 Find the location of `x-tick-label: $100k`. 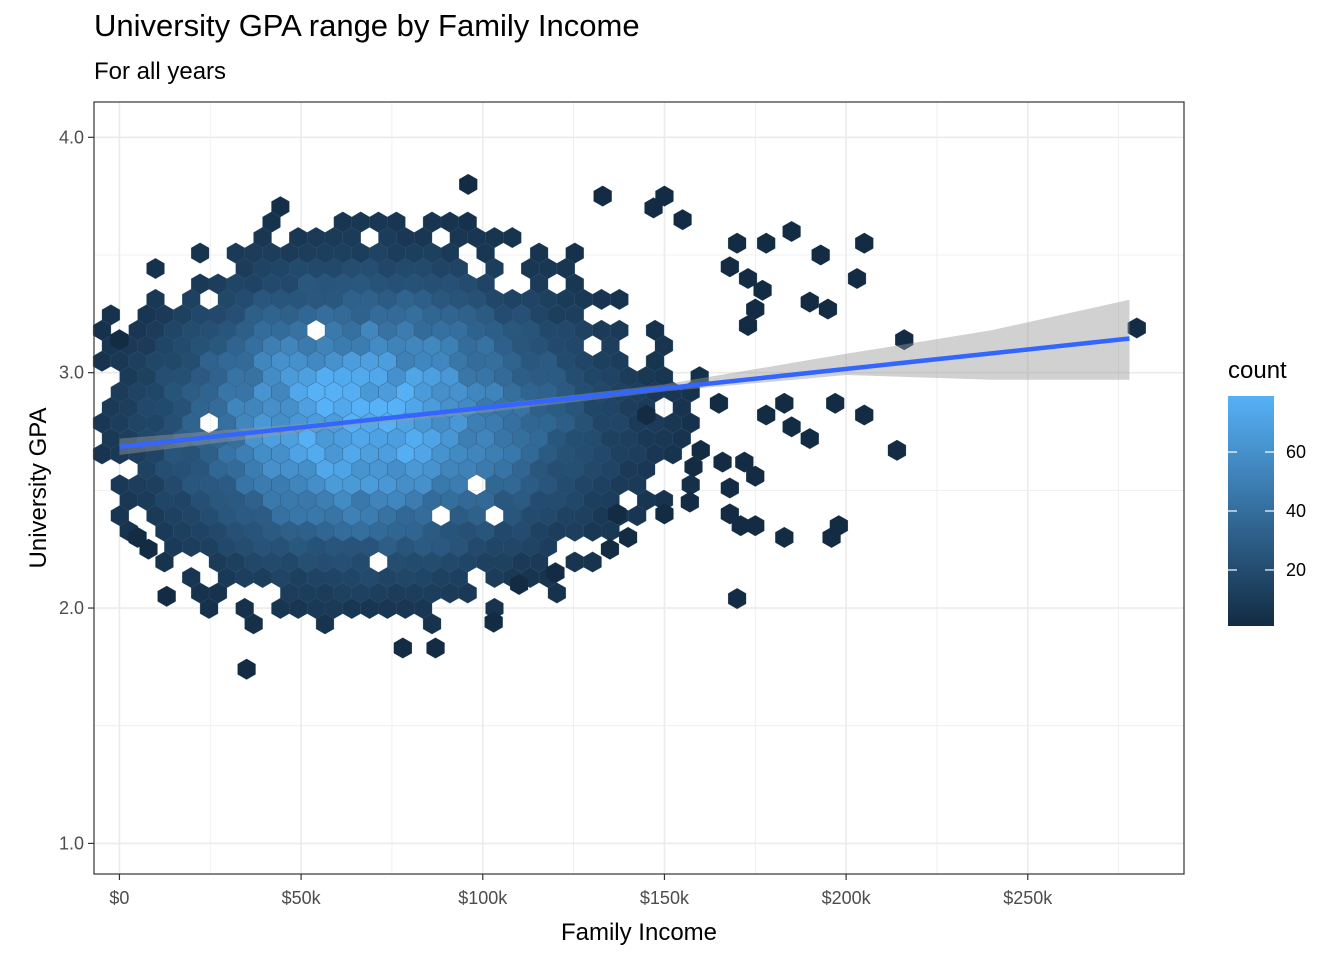

x-tick-label: $100k is located at coordinates (483, 898).